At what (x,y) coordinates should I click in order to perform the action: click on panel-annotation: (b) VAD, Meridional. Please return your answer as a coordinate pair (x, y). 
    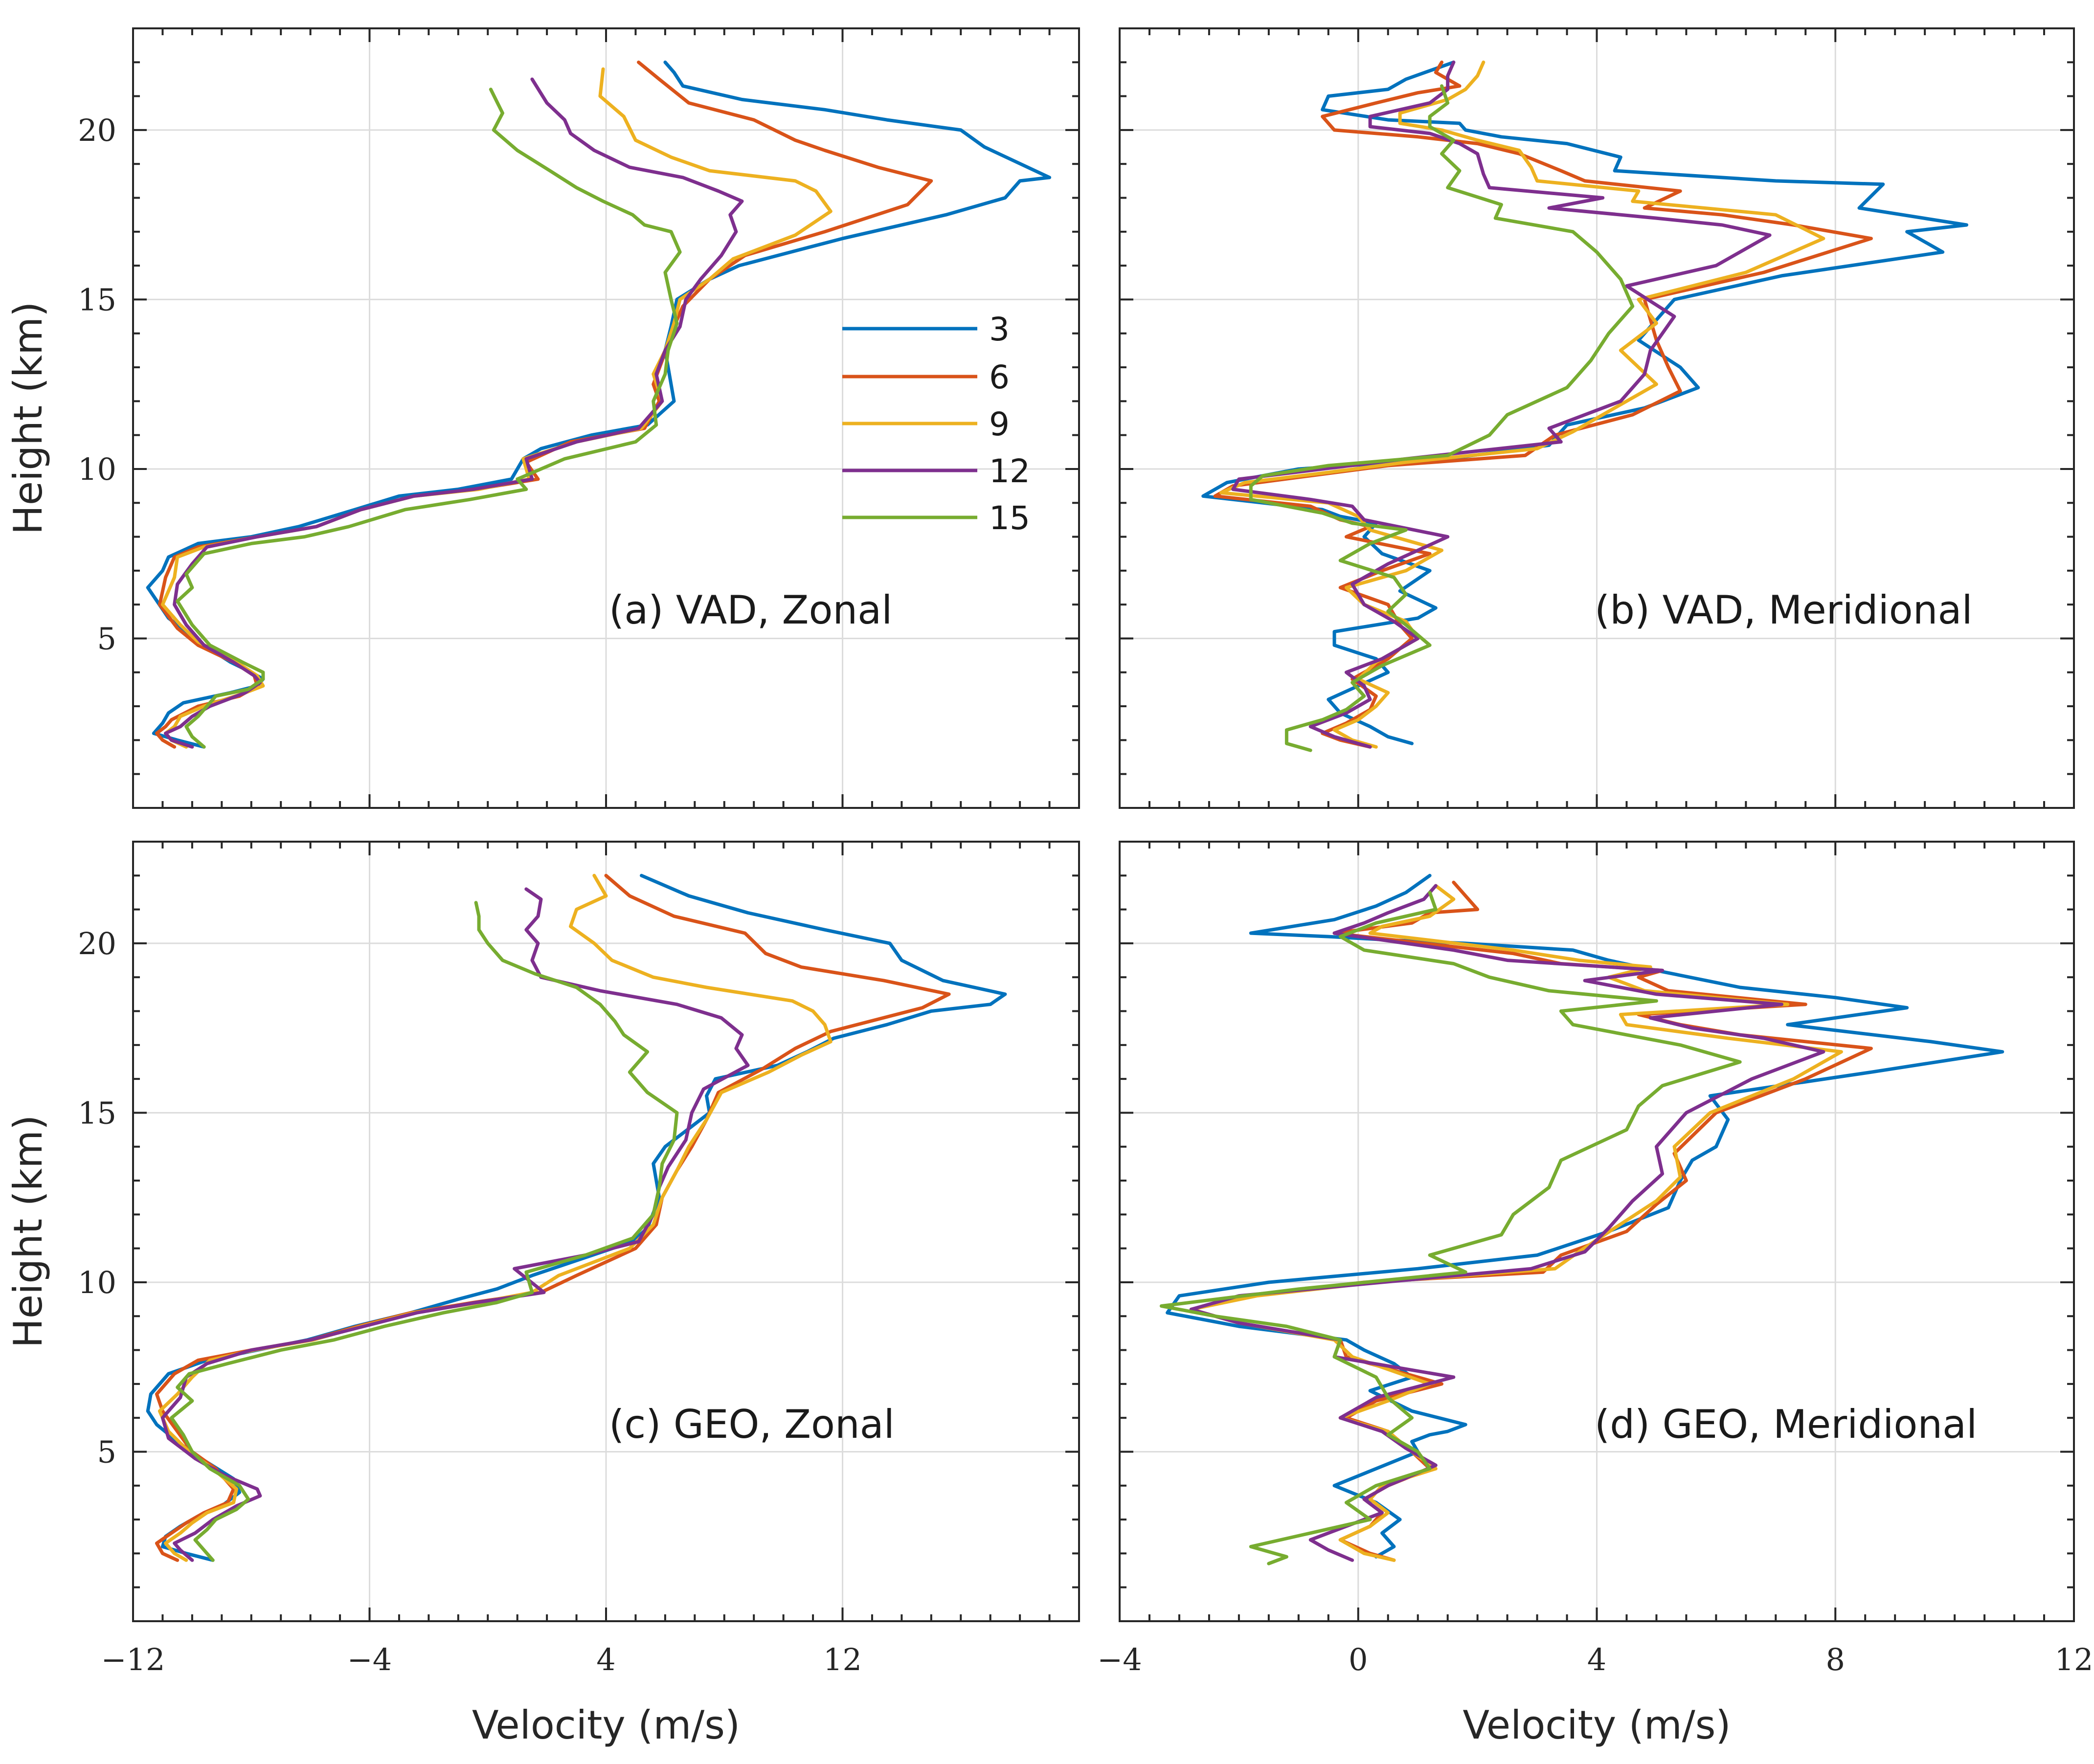
    Looking at the image, I should click on (1784, 610).